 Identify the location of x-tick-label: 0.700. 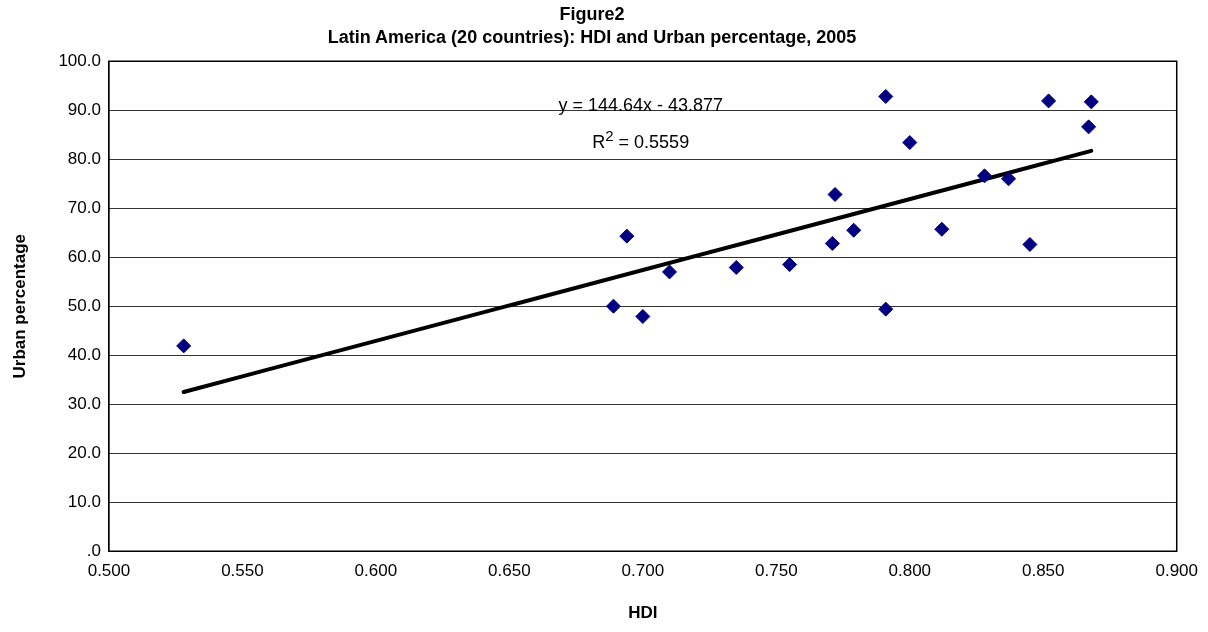
(643, 571).